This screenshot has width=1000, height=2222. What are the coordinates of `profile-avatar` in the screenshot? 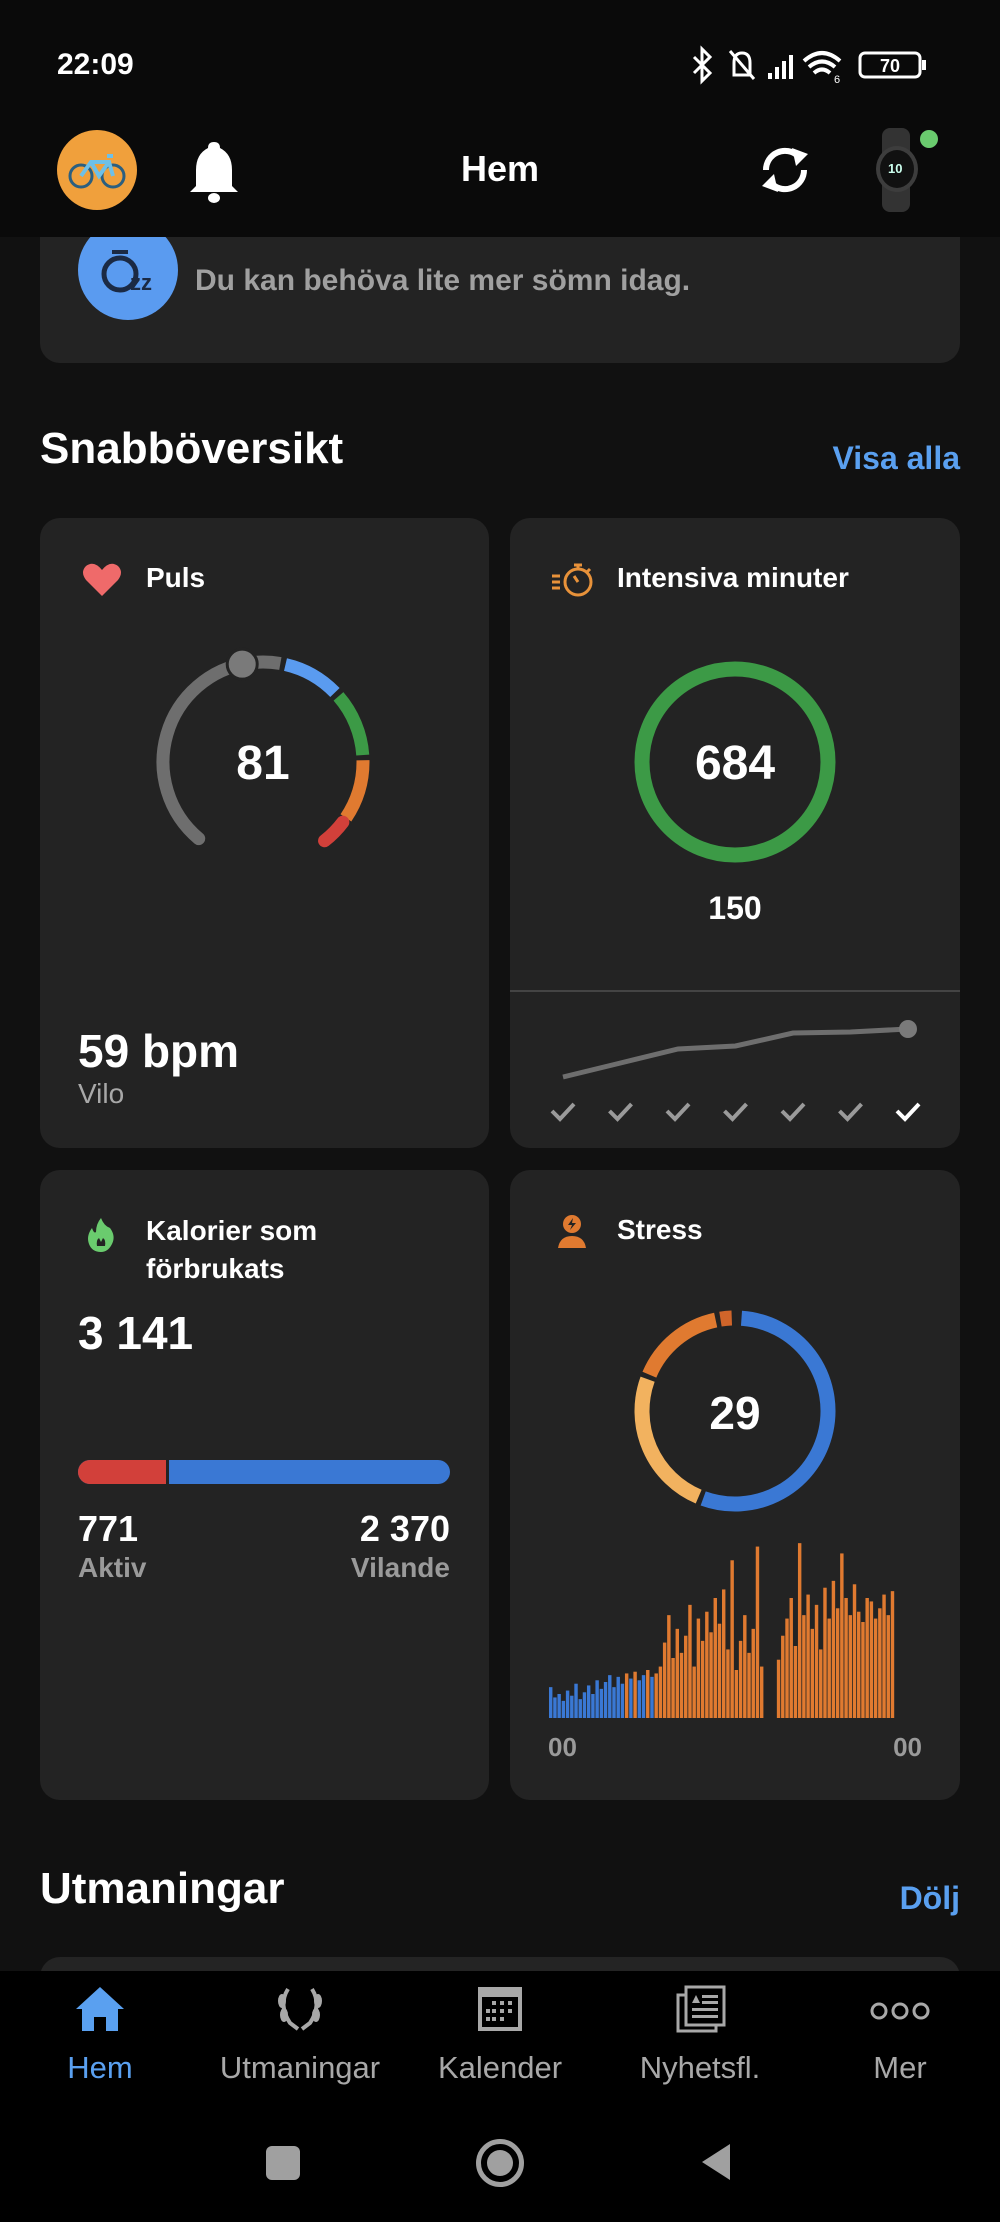 It's located at (97, 170).